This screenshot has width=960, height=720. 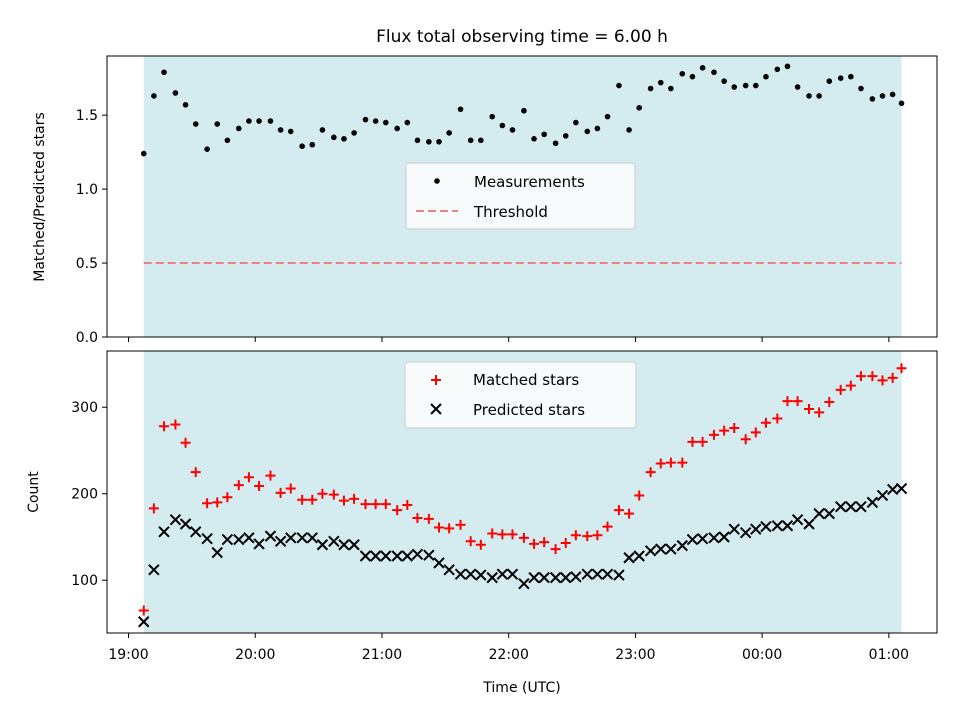 What do you see at coordinates (436, 380) in the screenshot?
I see `legend-matched-marker` at bounding box center [436, 380].